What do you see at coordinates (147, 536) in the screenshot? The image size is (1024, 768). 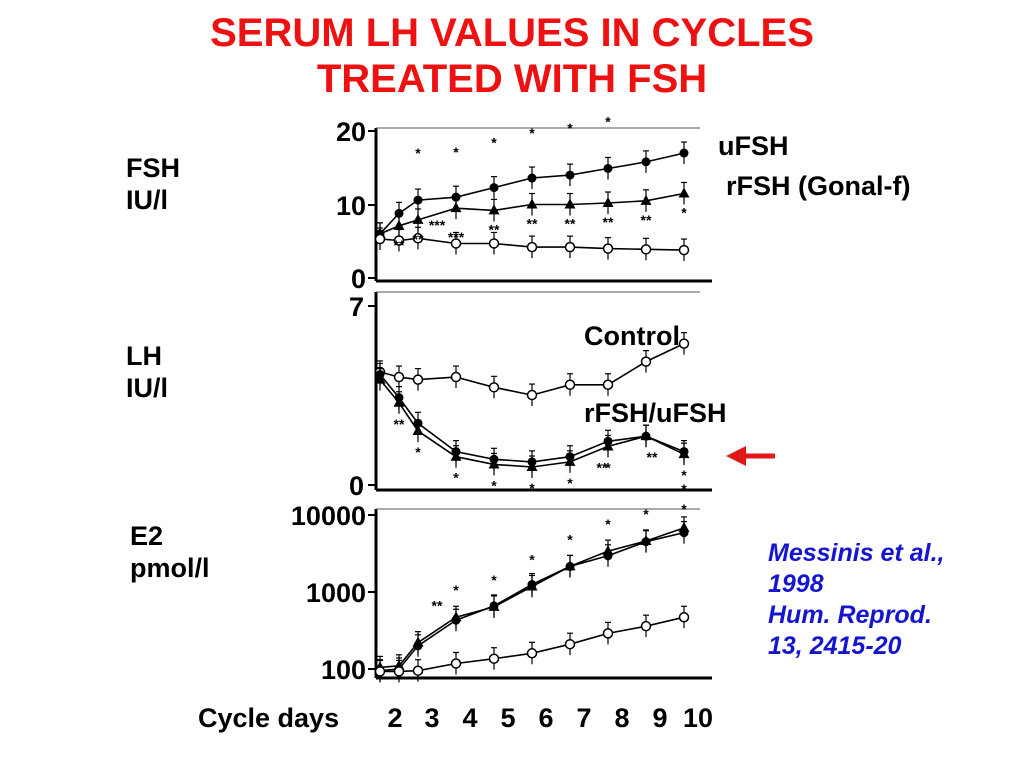 I see `e2-label: E2` at bounding box center [147, 536].